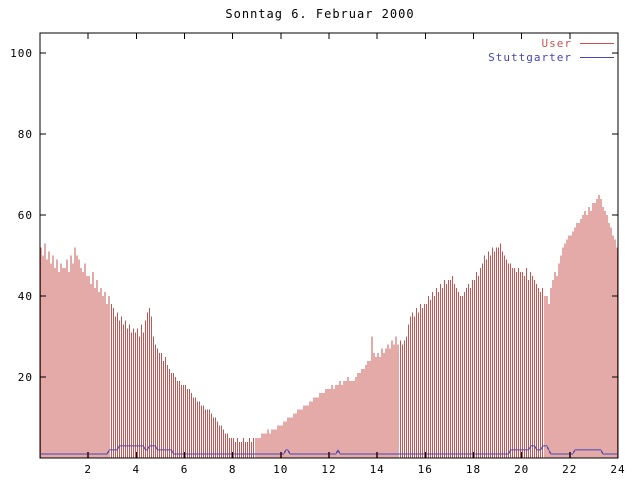 The width and height of the screenshot is (640, 480). What do you see at coordinates (328, 469) in the screenshot?
I see `svg-text: 12` at bounding box center [328, 469].